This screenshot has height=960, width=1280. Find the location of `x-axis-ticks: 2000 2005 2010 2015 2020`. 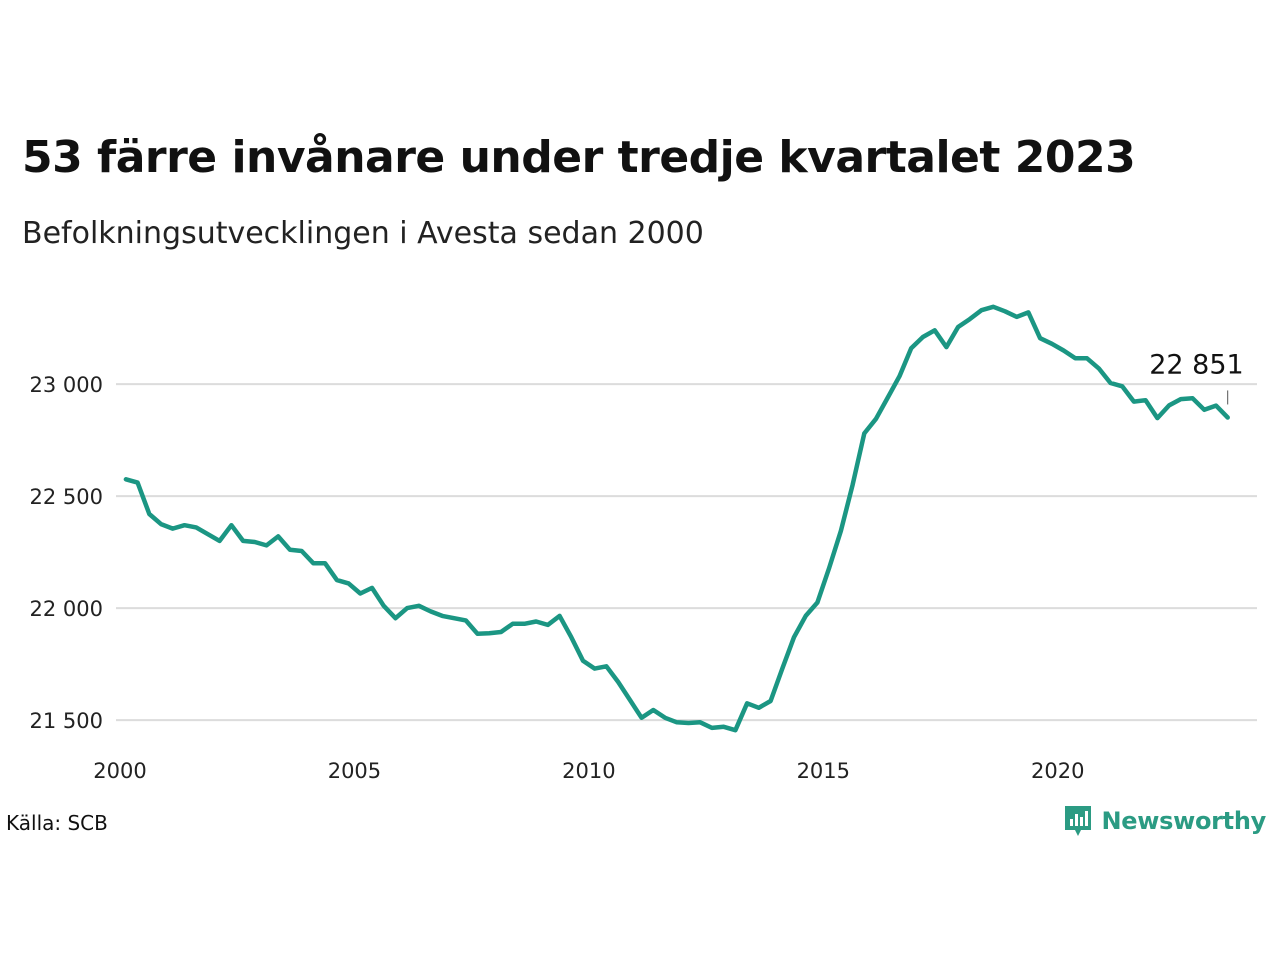

x-axis-ticks: 2000 2005 2010 2015 2020 is located at coordinates (588, 771).